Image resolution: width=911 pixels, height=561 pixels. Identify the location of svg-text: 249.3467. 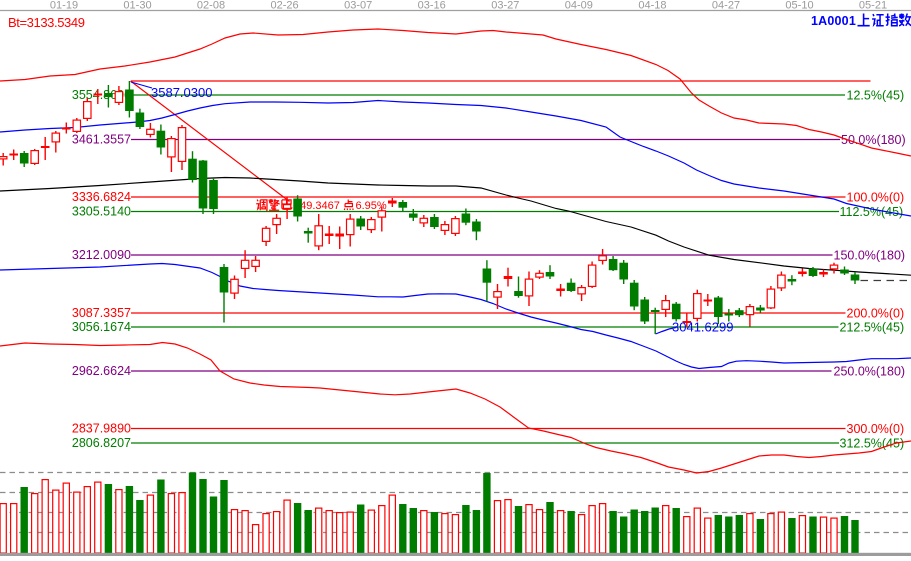
(317, 206).